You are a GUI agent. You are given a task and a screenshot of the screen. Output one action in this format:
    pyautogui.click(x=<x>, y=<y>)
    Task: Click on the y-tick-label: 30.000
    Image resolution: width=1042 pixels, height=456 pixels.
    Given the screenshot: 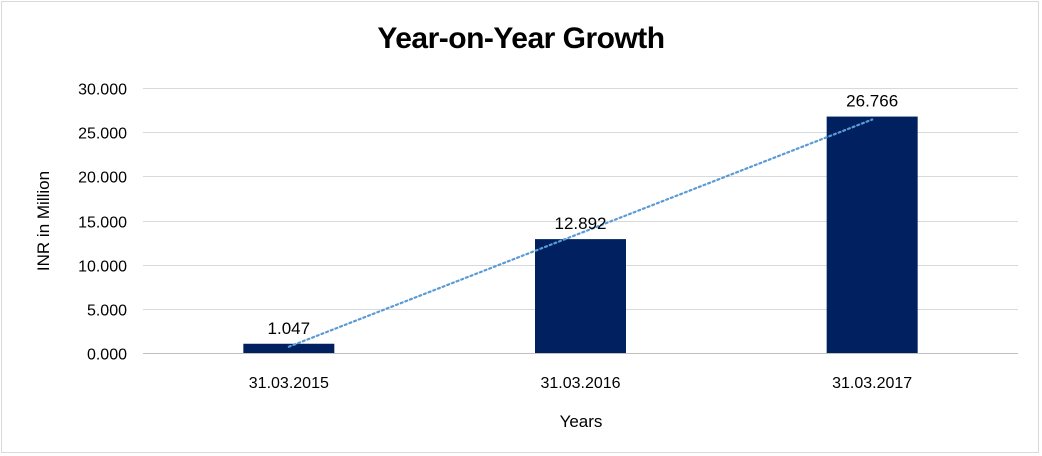 What is the action you would take?
    pyautogui.click(x=102, y=90)
    